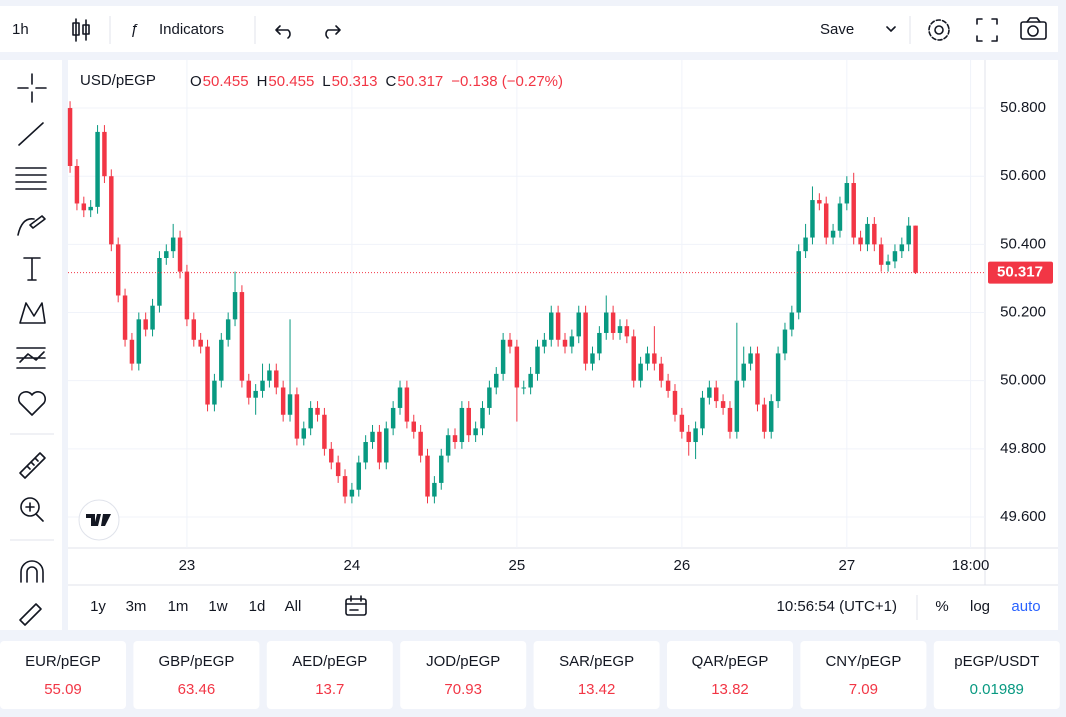 The image size is (1066, 717). What do you see at coordinates (257, 606) in the screenshot?
I see `range-button: 1d` at bounding box center [257, 606].